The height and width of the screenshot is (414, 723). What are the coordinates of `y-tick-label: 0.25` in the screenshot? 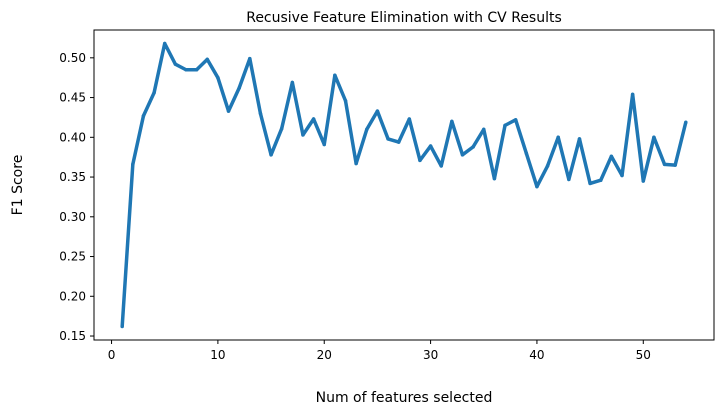 It's located at (72, 257).